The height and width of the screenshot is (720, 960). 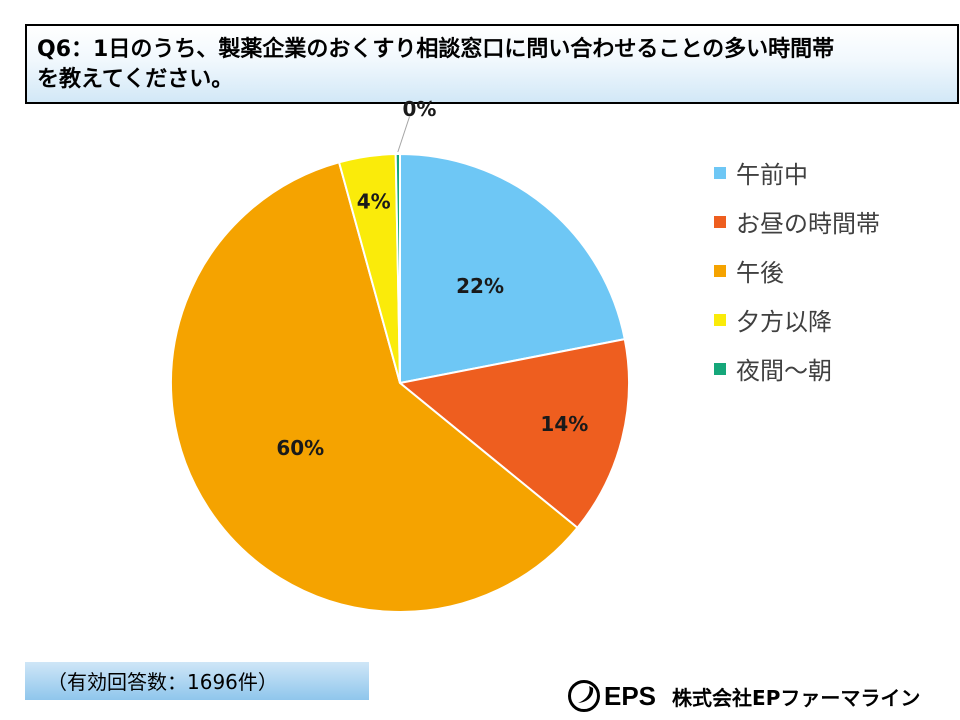 What do you see at coordinates (480, 286) in the screenshot?
I see `data-label-1: 22%` at bounding box center [480, 286].